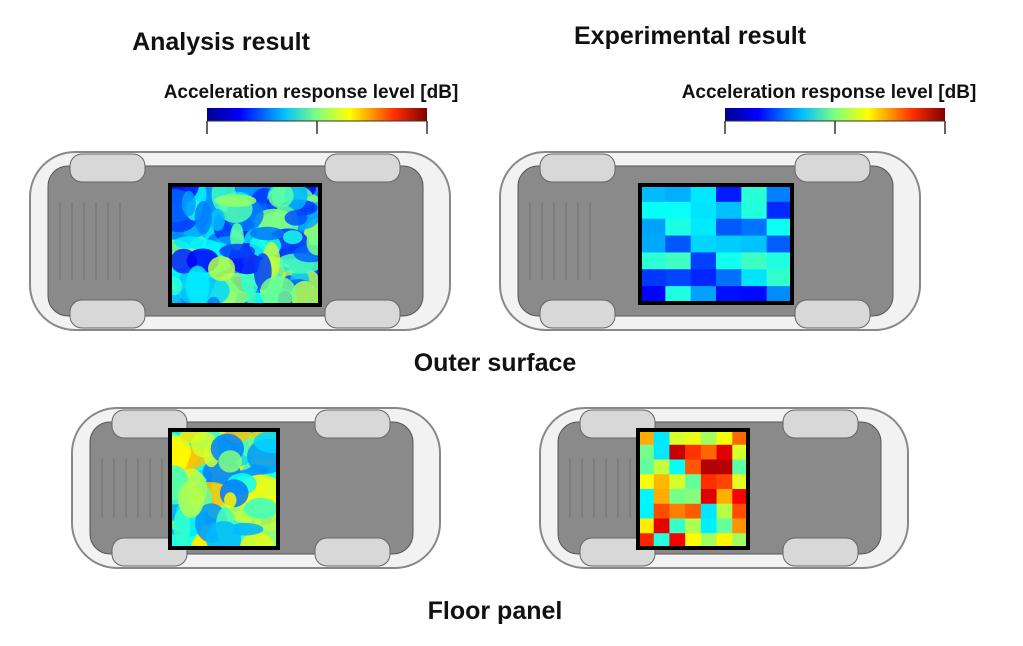  Describe the element at coordinates (835, 114) in the screenshot. I see `colorbar` at that location.